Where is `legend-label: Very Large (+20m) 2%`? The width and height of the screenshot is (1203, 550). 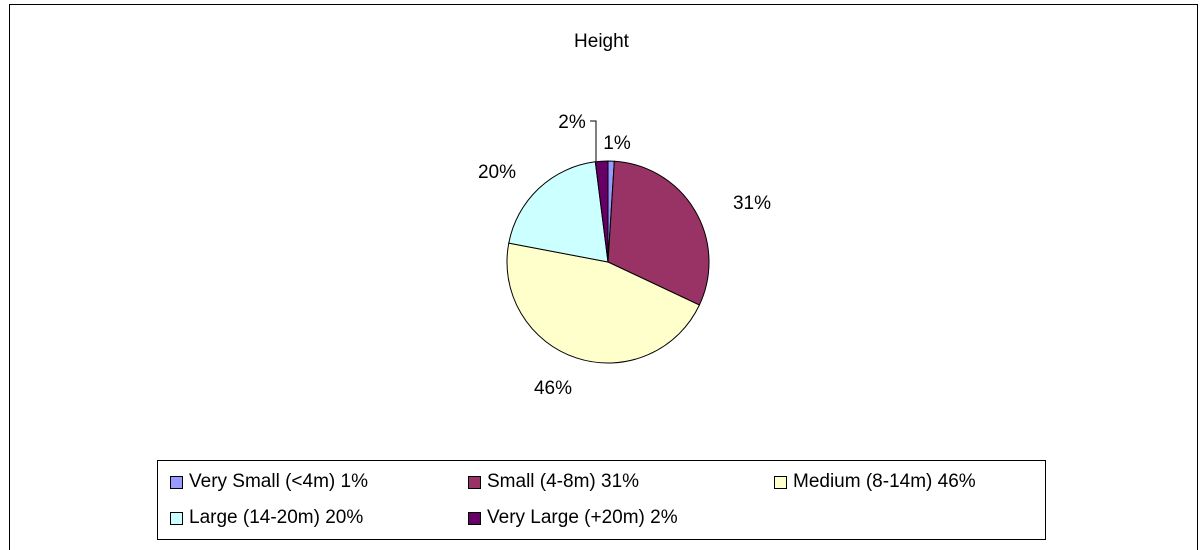
legend-label: Very Large (+20m) 2% is located at coordinates (582, 517).